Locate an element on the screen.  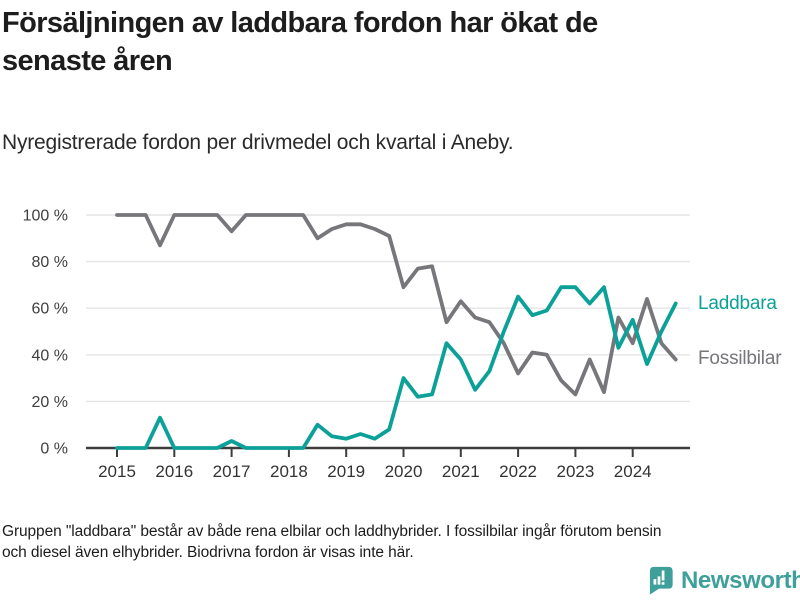
newsworthy-brand: Newsworthy is located at coordinates (722, 580).